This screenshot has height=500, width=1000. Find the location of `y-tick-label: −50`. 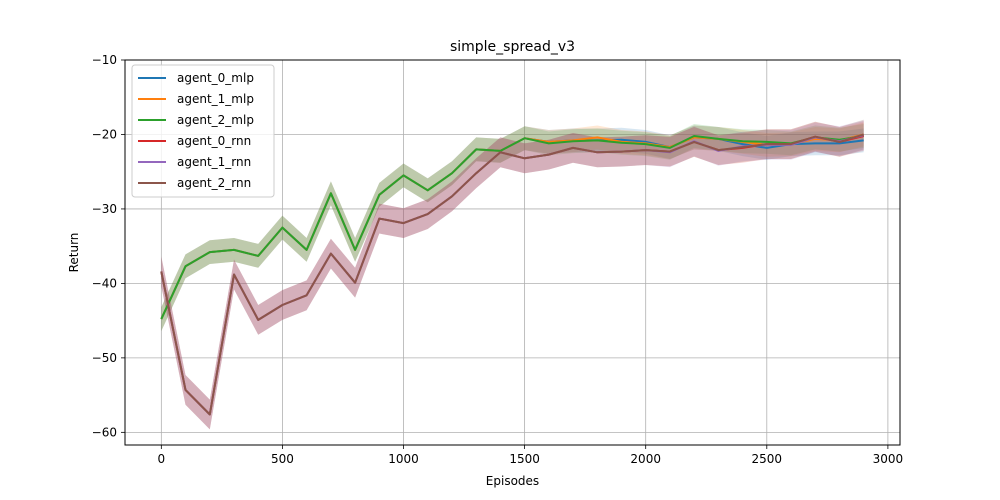

y-tick-label: −50 is located at coordinates (104, 358).